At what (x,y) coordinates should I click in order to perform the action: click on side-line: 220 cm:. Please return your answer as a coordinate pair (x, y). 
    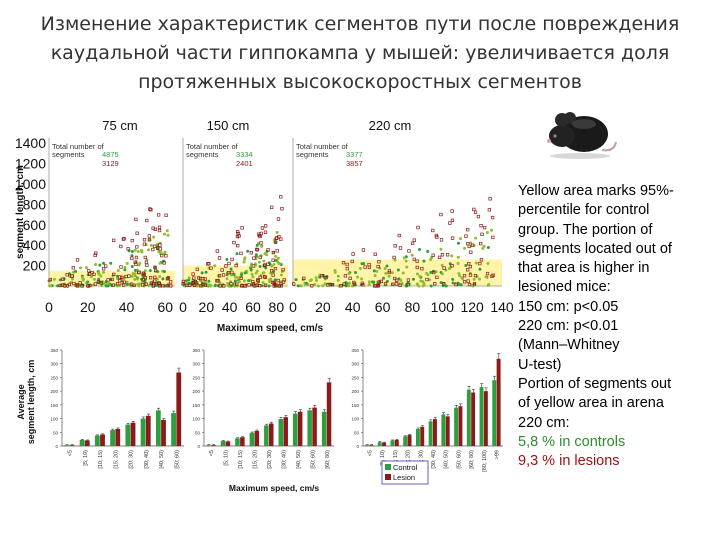
    Looking at the image, I should click on (544, 422).